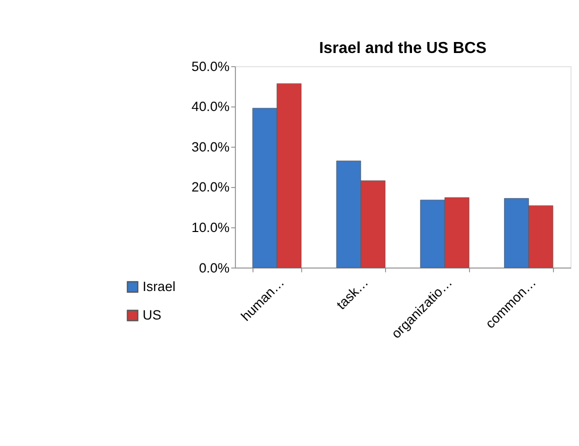  I want to click on y-tick-label: 0.0%, so click(214, 268).